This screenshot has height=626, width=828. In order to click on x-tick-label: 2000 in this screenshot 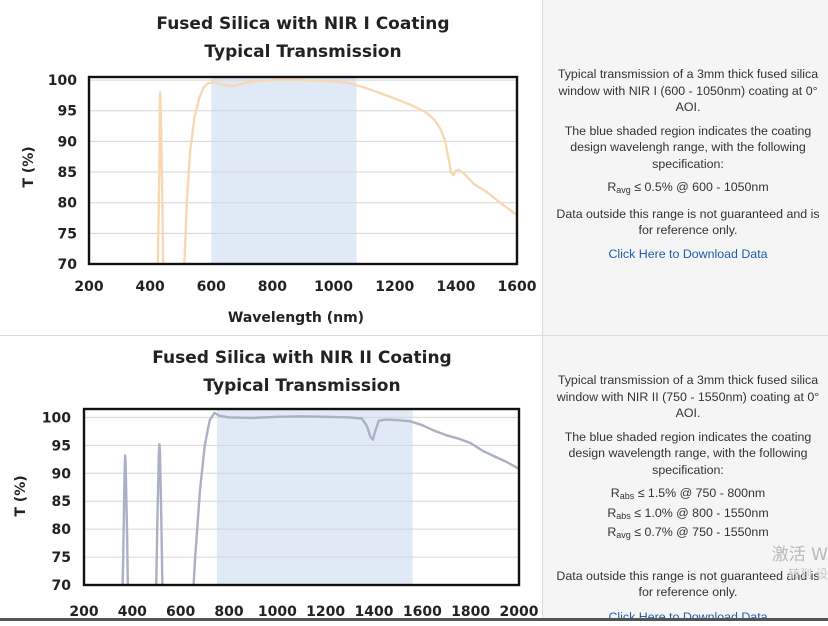, I will do `click(519, 612)`.